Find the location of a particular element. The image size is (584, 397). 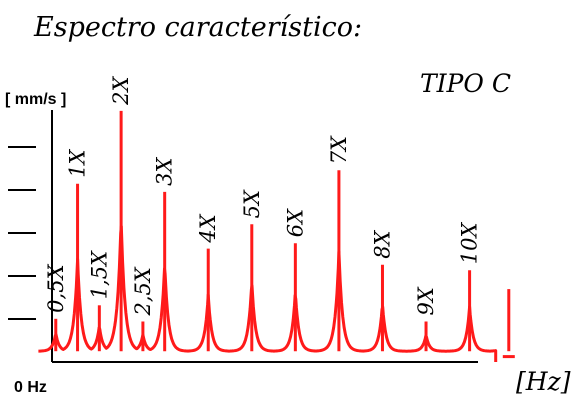

x-origin-label: 0 Hz is located at coordinates (30, 387).